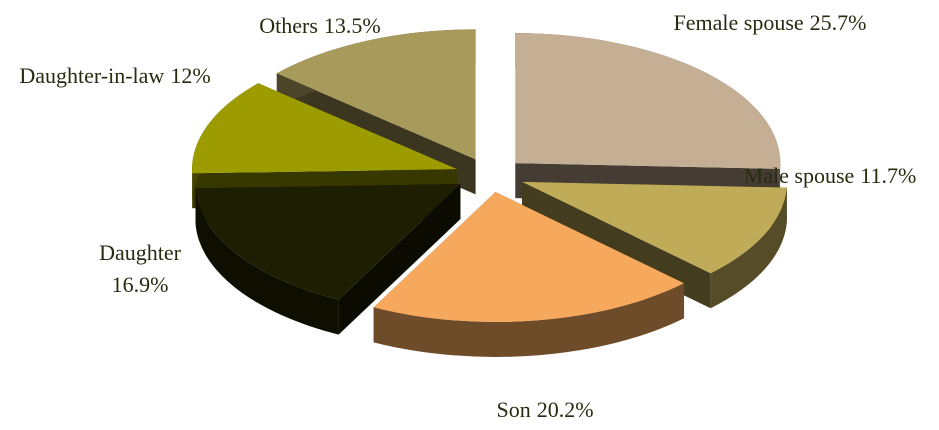 The width and height of the screenshot is (939, 430). I want to click on data-label-value: 12%, so click(190, 75).